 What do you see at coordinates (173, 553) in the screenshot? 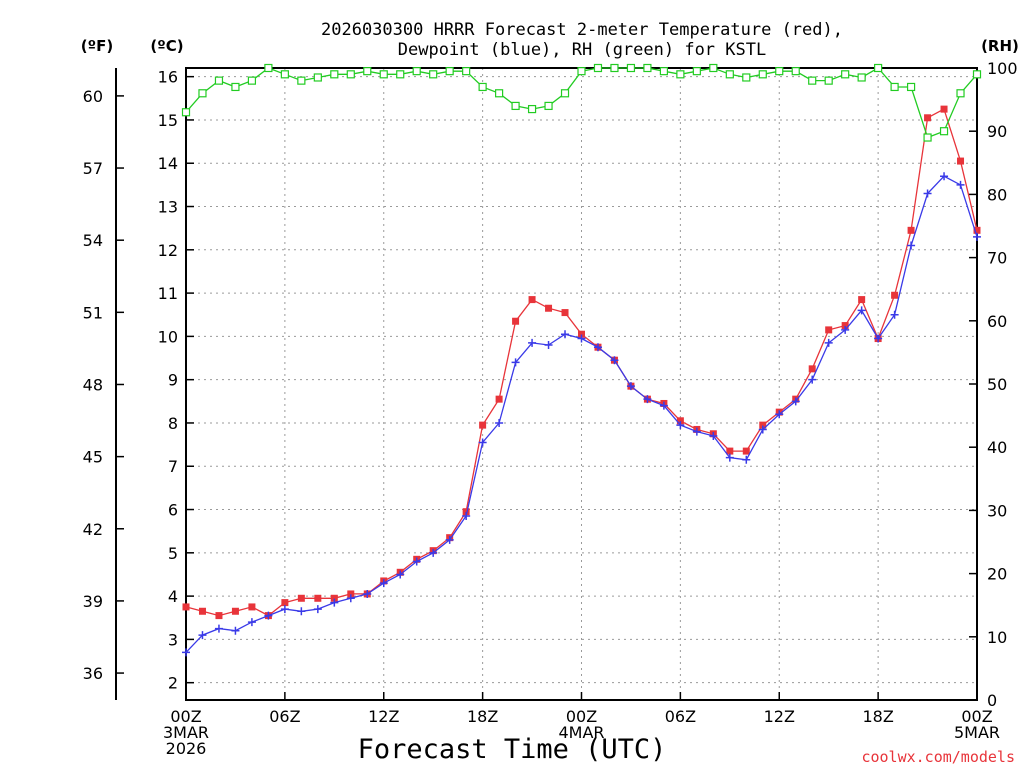
I see `tick-label-c: 5` at bounding box center [173, 553].